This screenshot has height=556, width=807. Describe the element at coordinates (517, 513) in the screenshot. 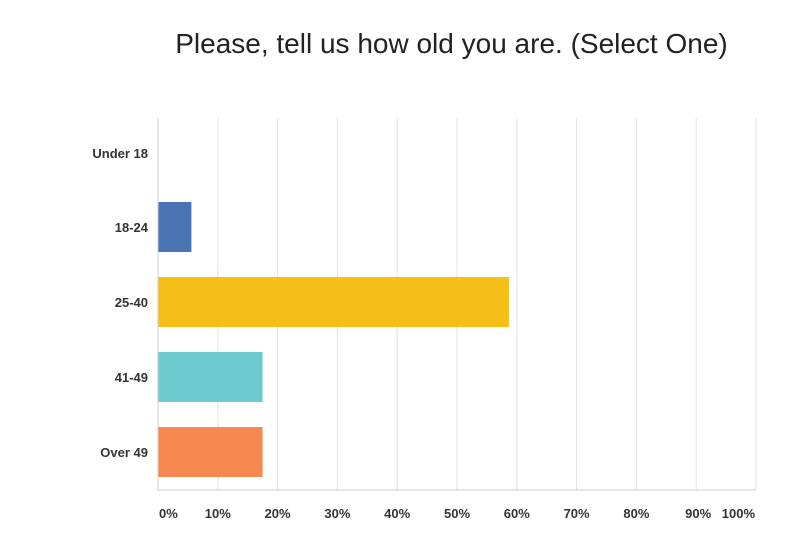

I see `tick-label: 60%` at that location.